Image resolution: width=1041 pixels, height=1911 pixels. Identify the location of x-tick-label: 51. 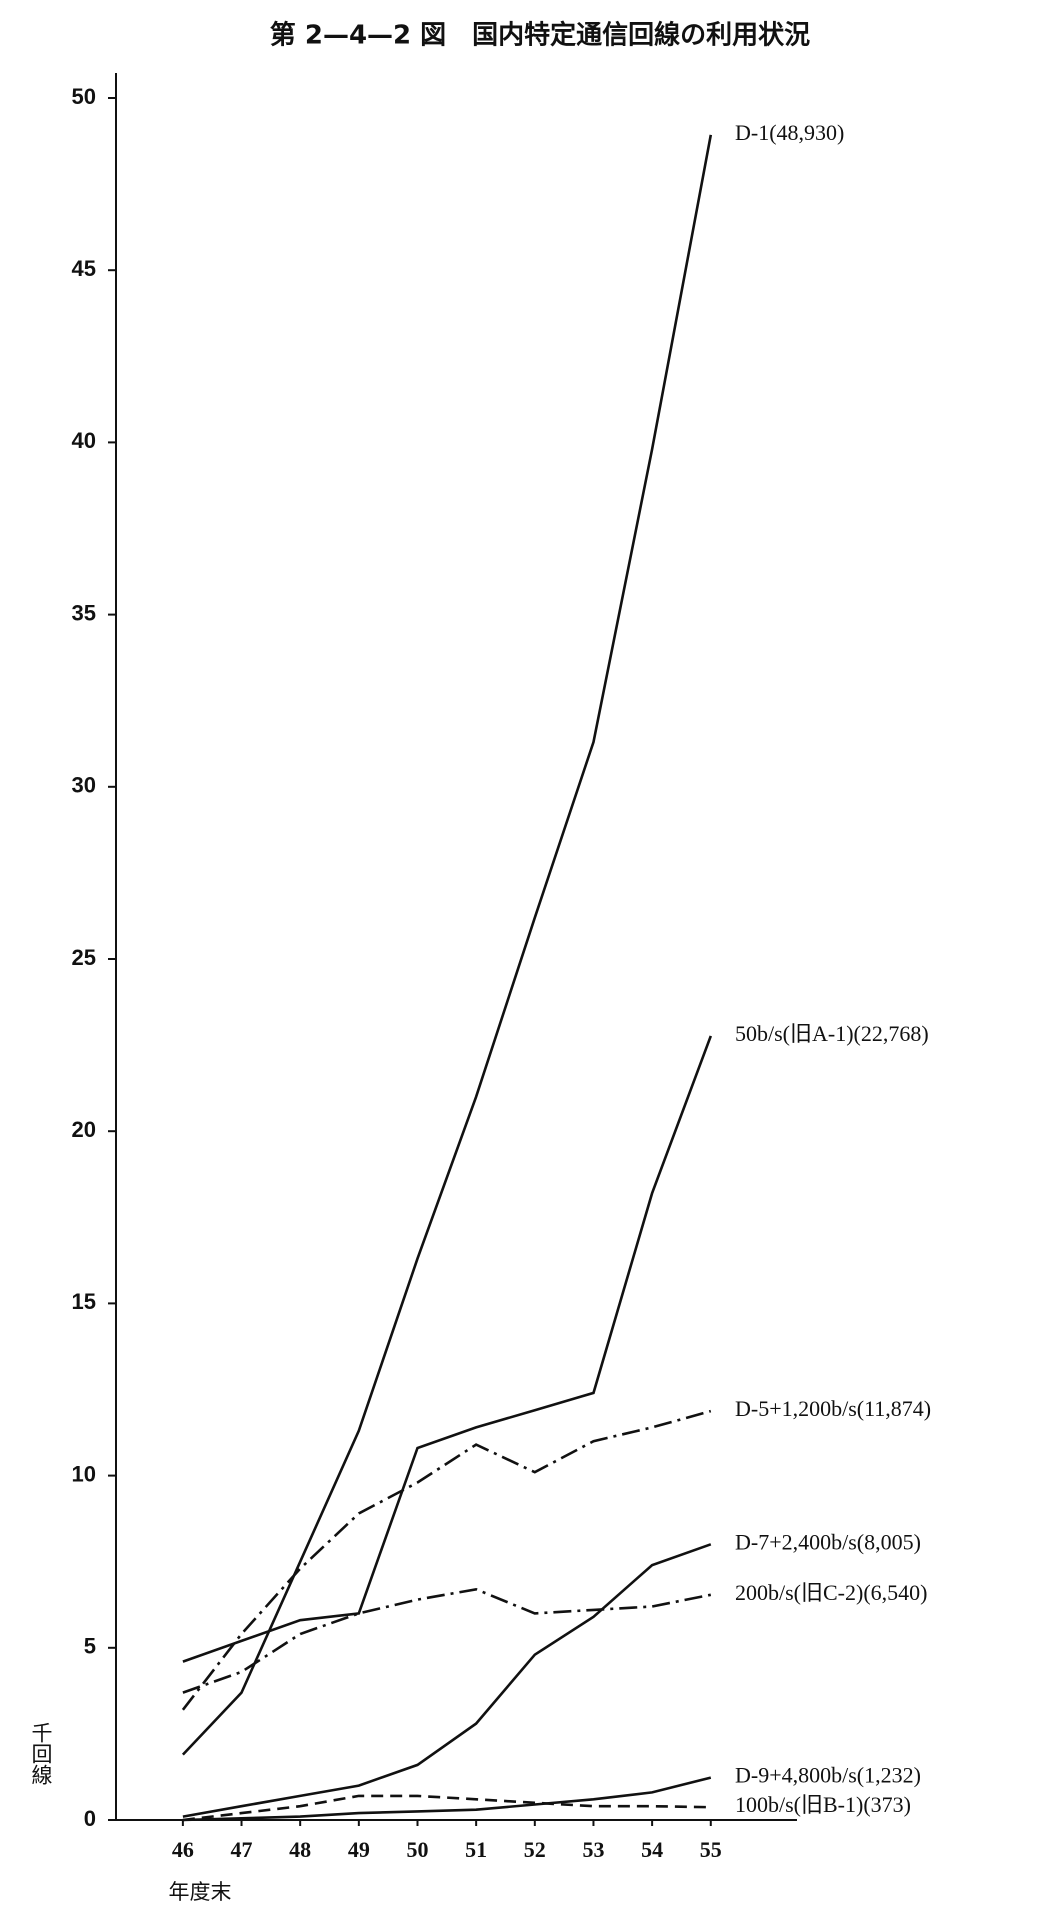
(476, 1849).